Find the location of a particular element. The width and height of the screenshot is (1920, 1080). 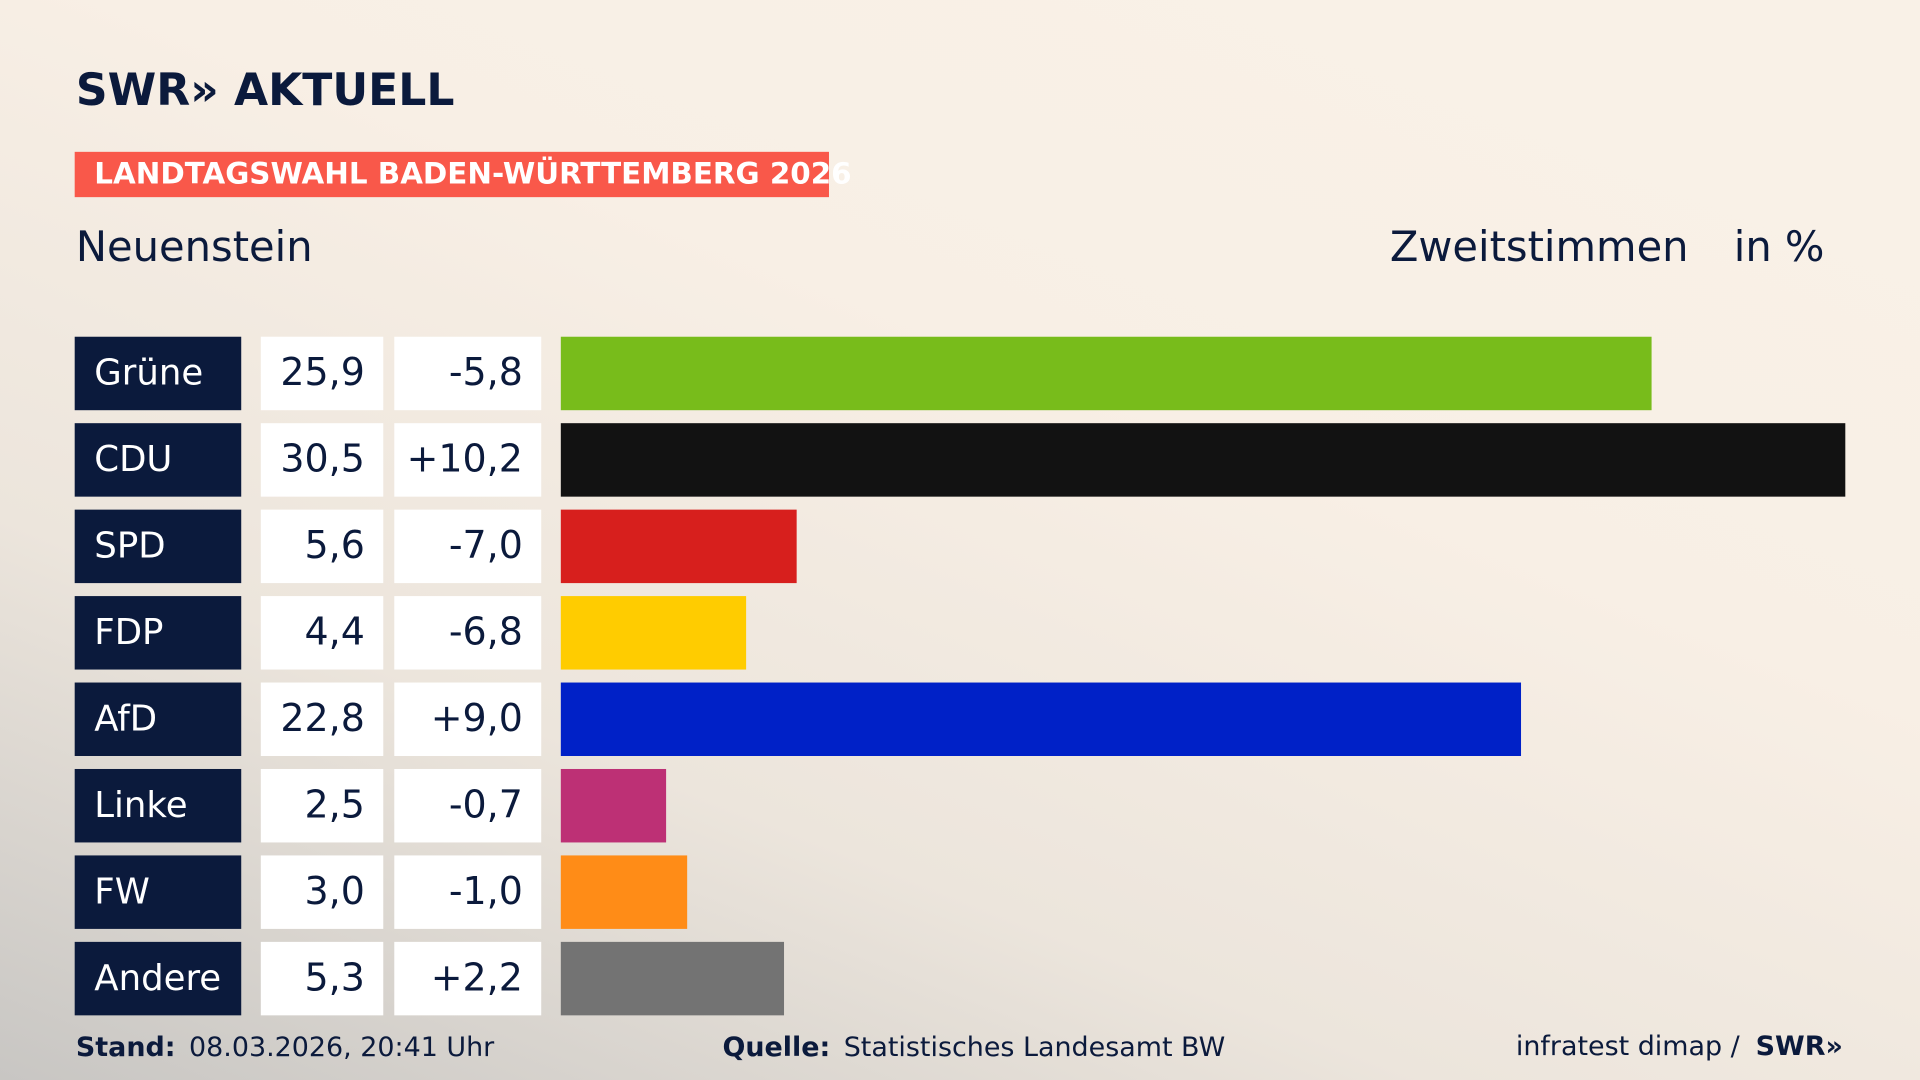

value-label: 5,6 is located at coordinates (335, 545).